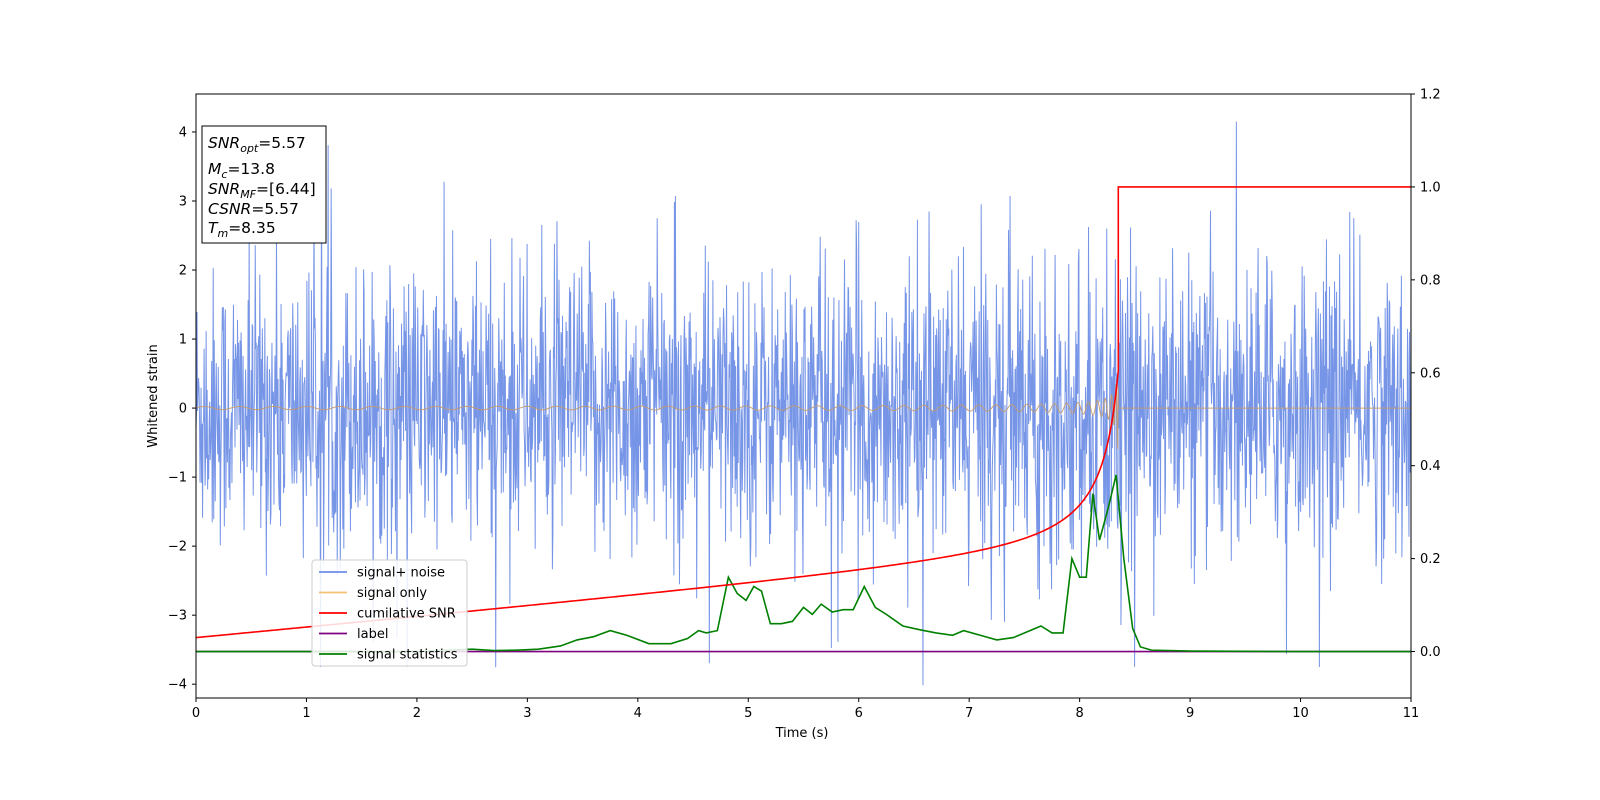 This screenshot has height=800, width=1600. Describe the element at coordinates (241, 170) in the screenshot. I see `stat-line: Mc=13.8` at that location.